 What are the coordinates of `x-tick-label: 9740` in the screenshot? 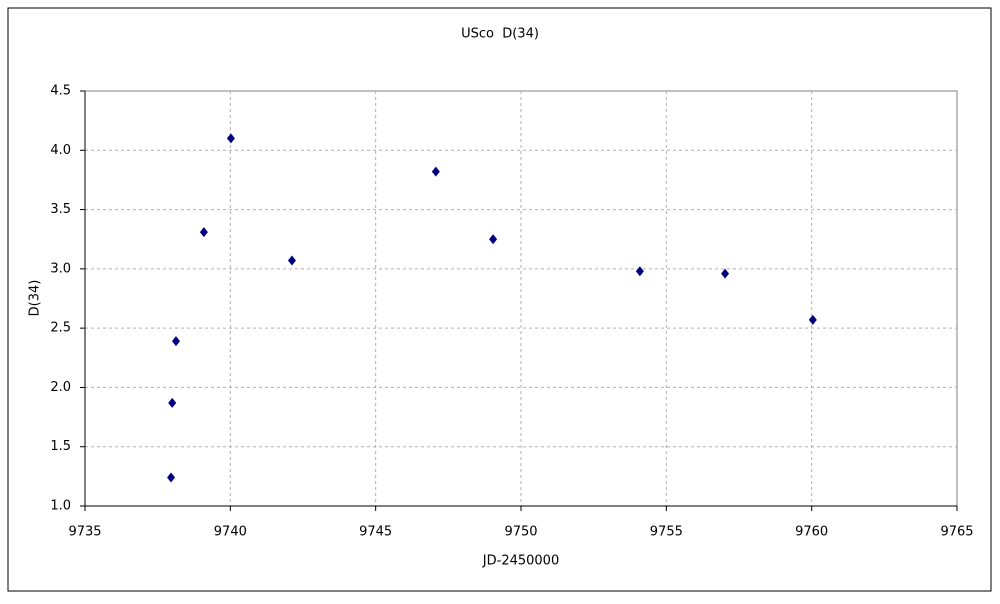 It's located at (230, 532).